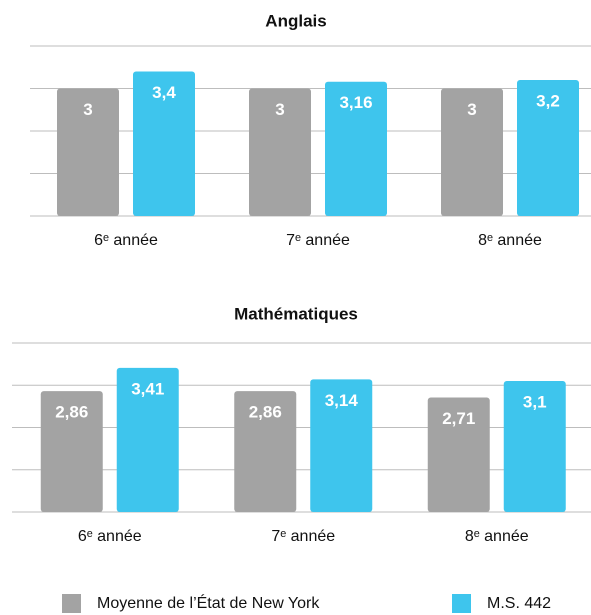 Image resolution: width=591 pixels, height=615 pixels. What do you see at coordinates (535, 402) in the screenshot?
I see `value-label: 3,1` at bounding box center [535, 402].